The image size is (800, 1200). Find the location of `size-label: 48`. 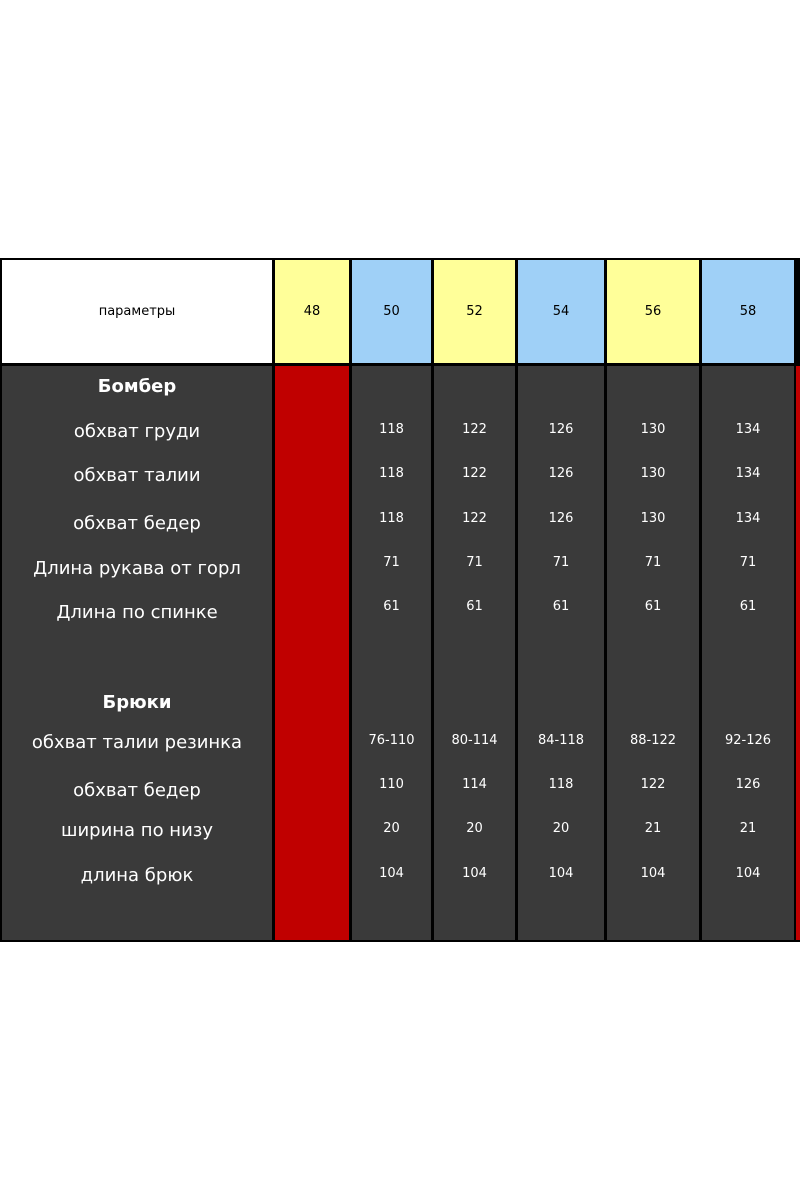

size-label: 48 is located at coordinates (312, 311).